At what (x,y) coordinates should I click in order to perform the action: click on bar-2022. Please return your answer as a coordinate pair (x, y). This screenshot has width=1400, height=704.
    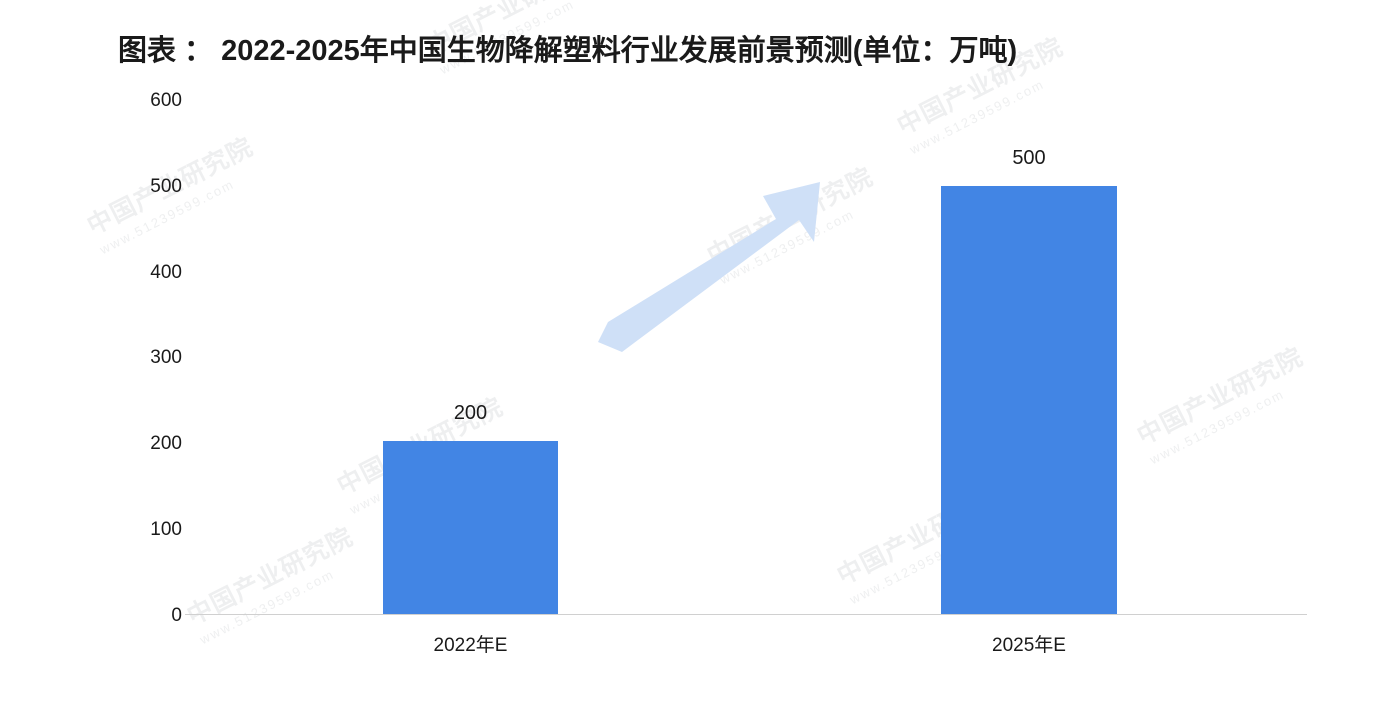
    Looking at the image, I should click on (470, 527).